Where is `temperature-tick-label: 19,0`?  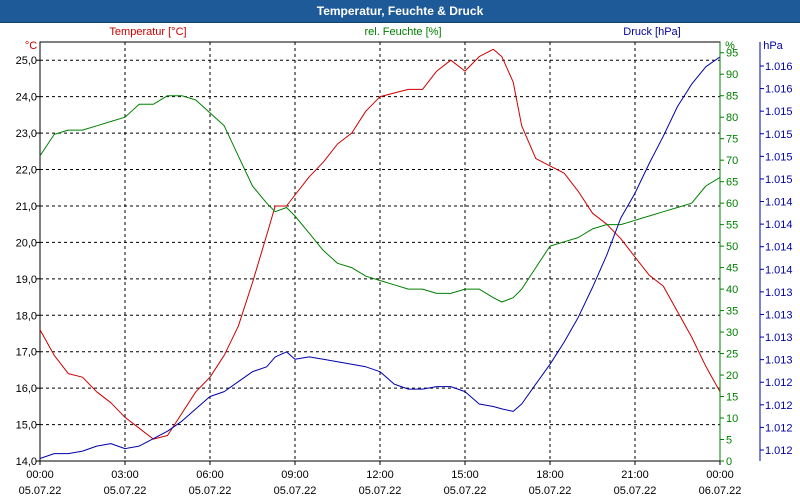 temperature-tick-label: 19,0 is located at coordinates (26, 280).